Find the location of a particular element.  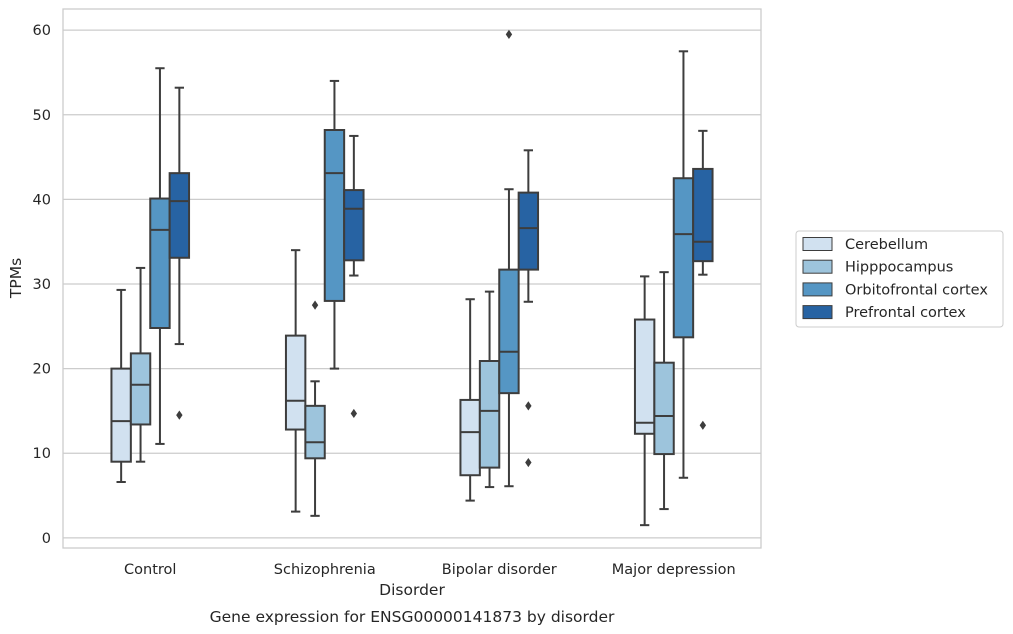

x-tick-label: Schizophrenia is located at coordinates (325, 570).